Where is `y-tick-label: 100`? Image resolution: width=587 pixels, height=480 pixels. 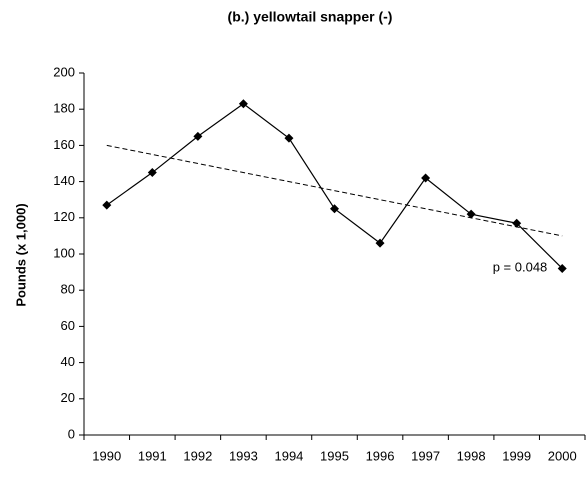
y-tick-label: 100 is located at coordinates (64, 252).